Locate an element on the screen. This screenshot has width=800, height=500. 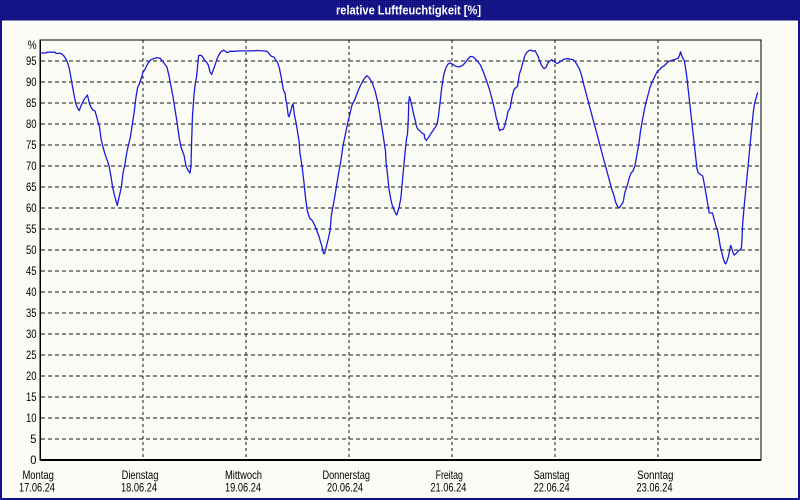
svg-text: 18.06.24 is located at coordinates (139, 487).